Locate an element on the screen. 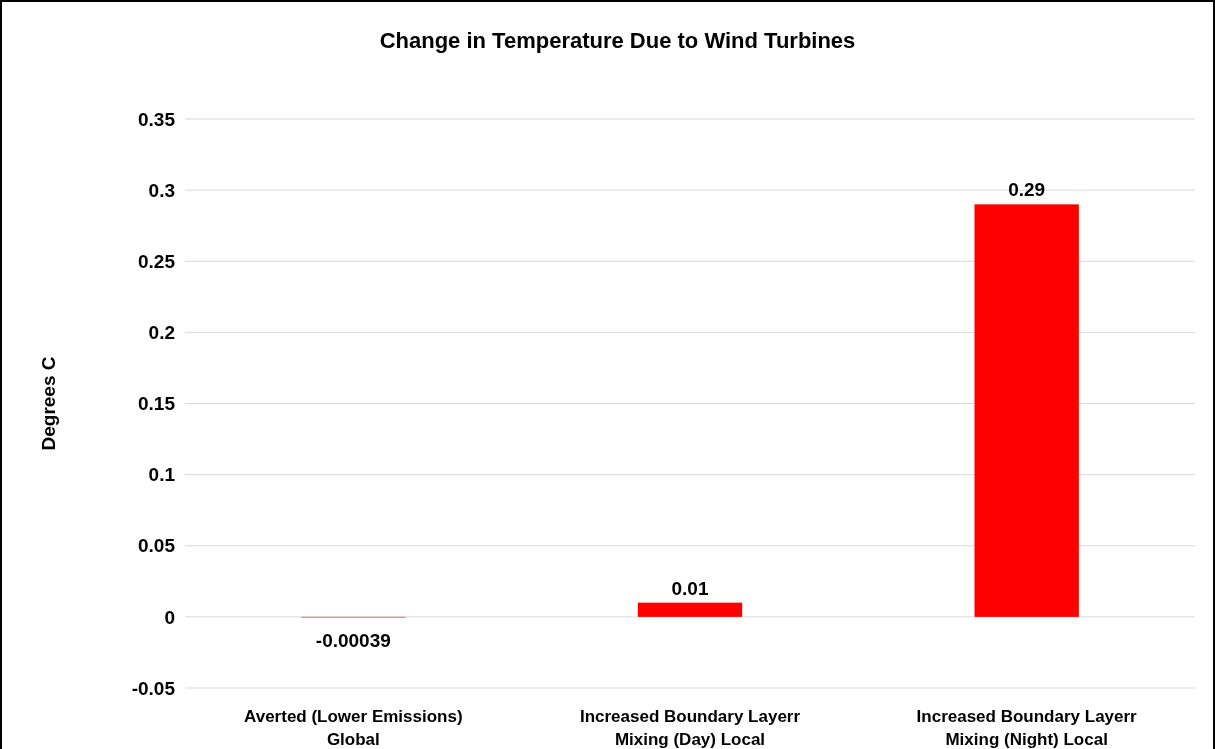 The height and width of the screenshot is (749, 1215). y-tick-label: 0.3 is located at coordinates (161, 190).